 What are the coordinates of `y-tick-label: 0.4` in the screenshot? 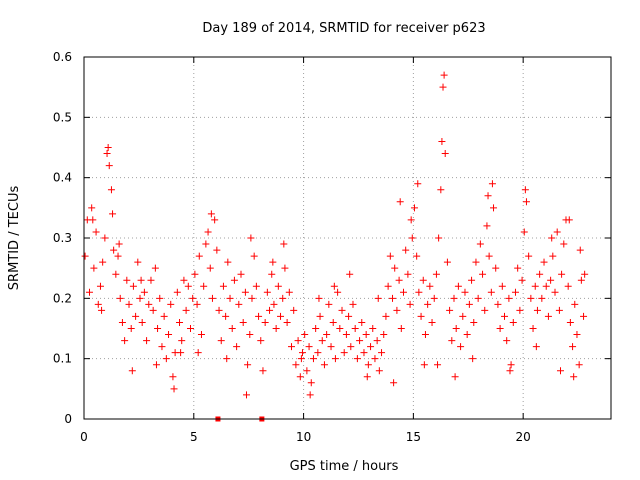 It's located at (62, 178).